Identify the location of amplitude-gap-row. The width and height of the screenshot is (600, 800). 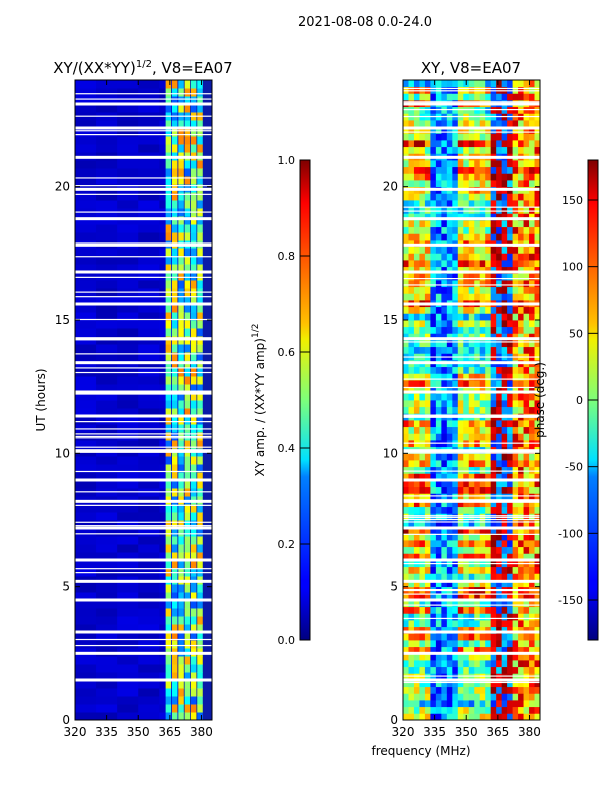
(143, 501).